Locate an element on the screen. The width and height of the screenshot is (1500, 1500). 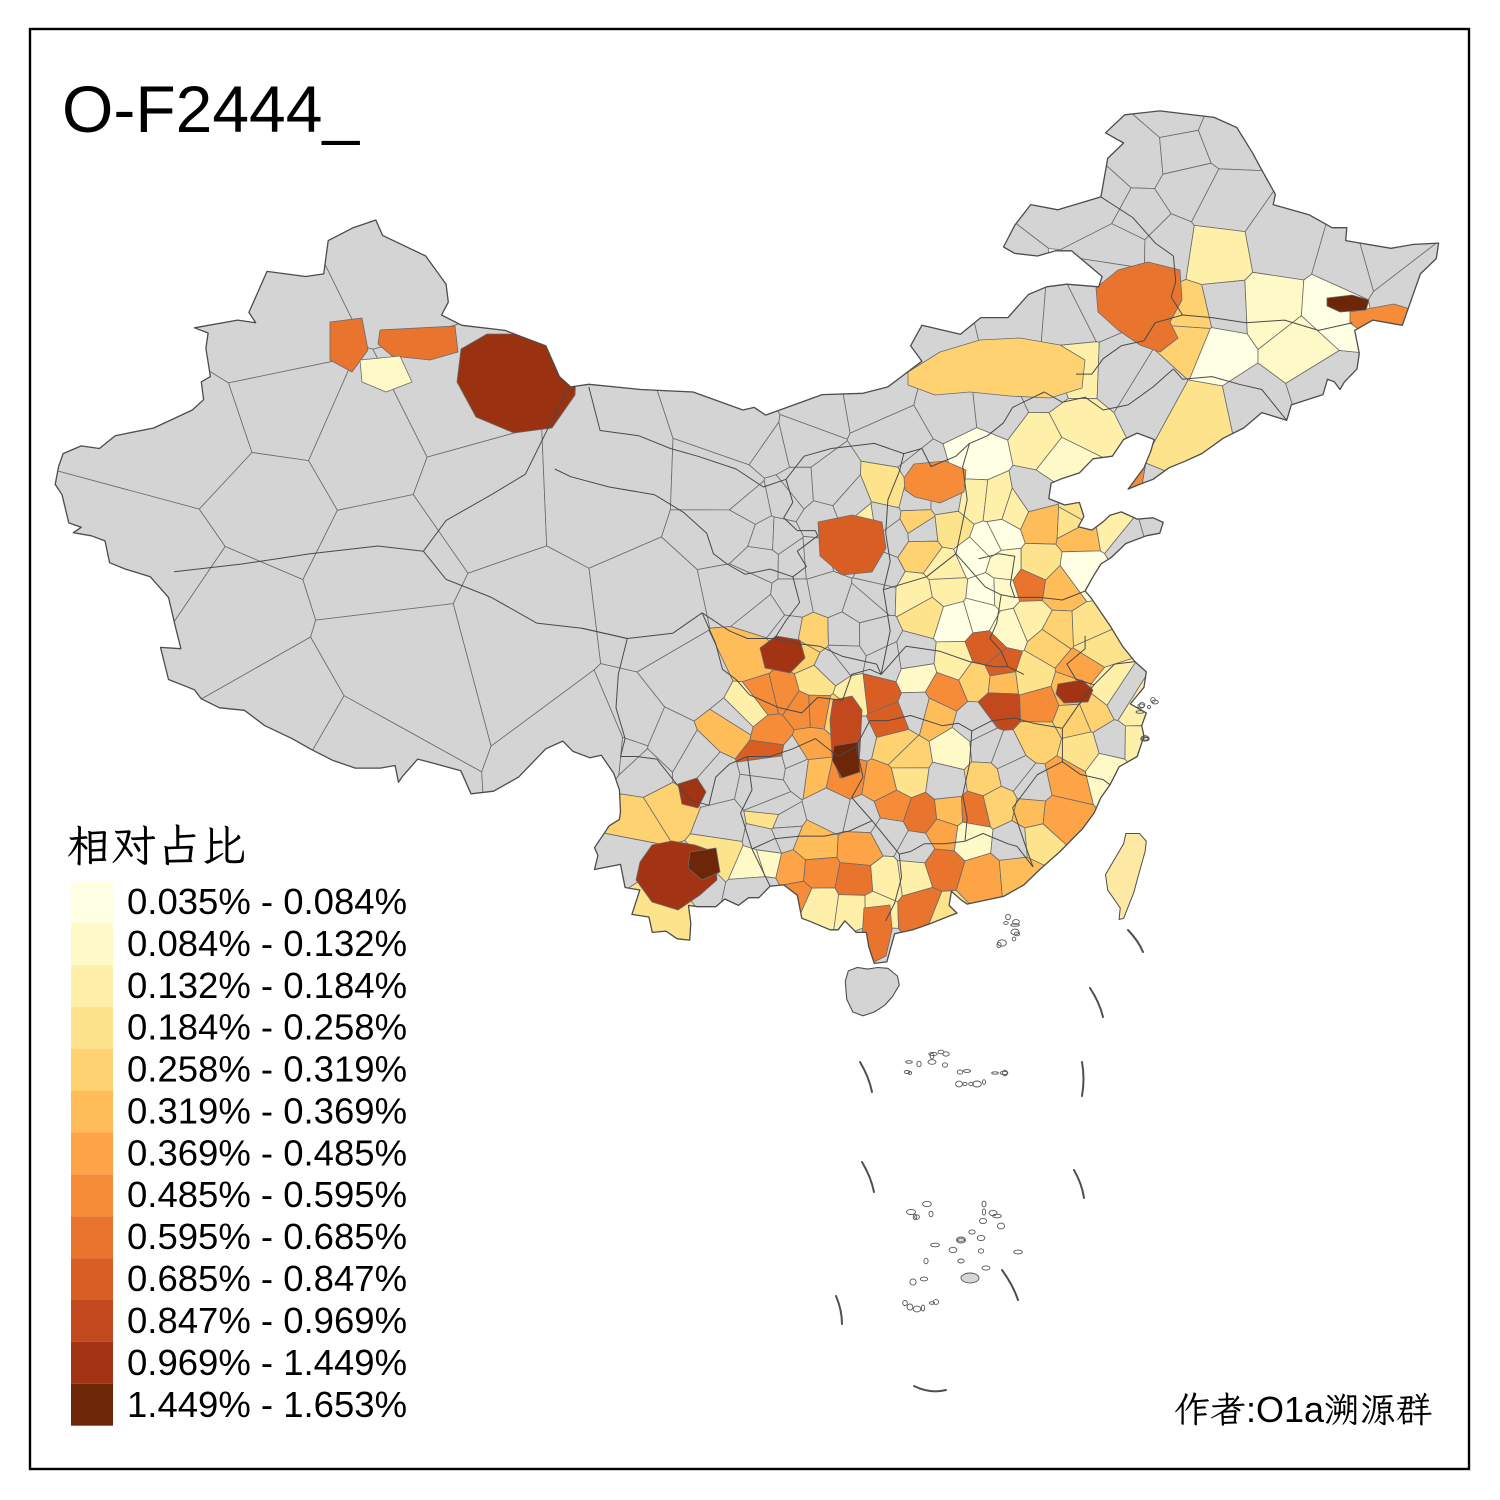
svg-text: 0.847% - 0.969% is located at coordinates (267, 1320).